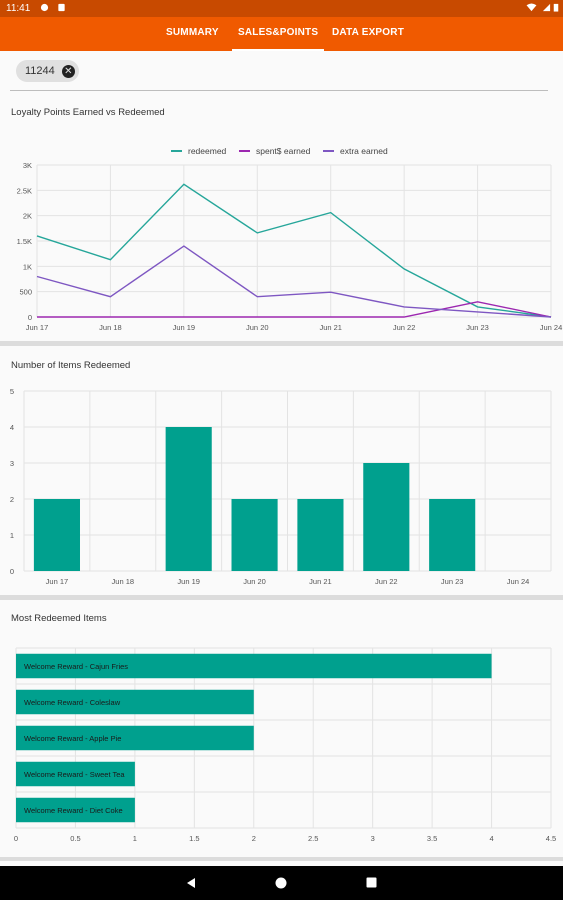  What do you see at coordinates (364, 151) in the screenshot?
I see `legend-label: extra earned` at bounding box center [364, 151].